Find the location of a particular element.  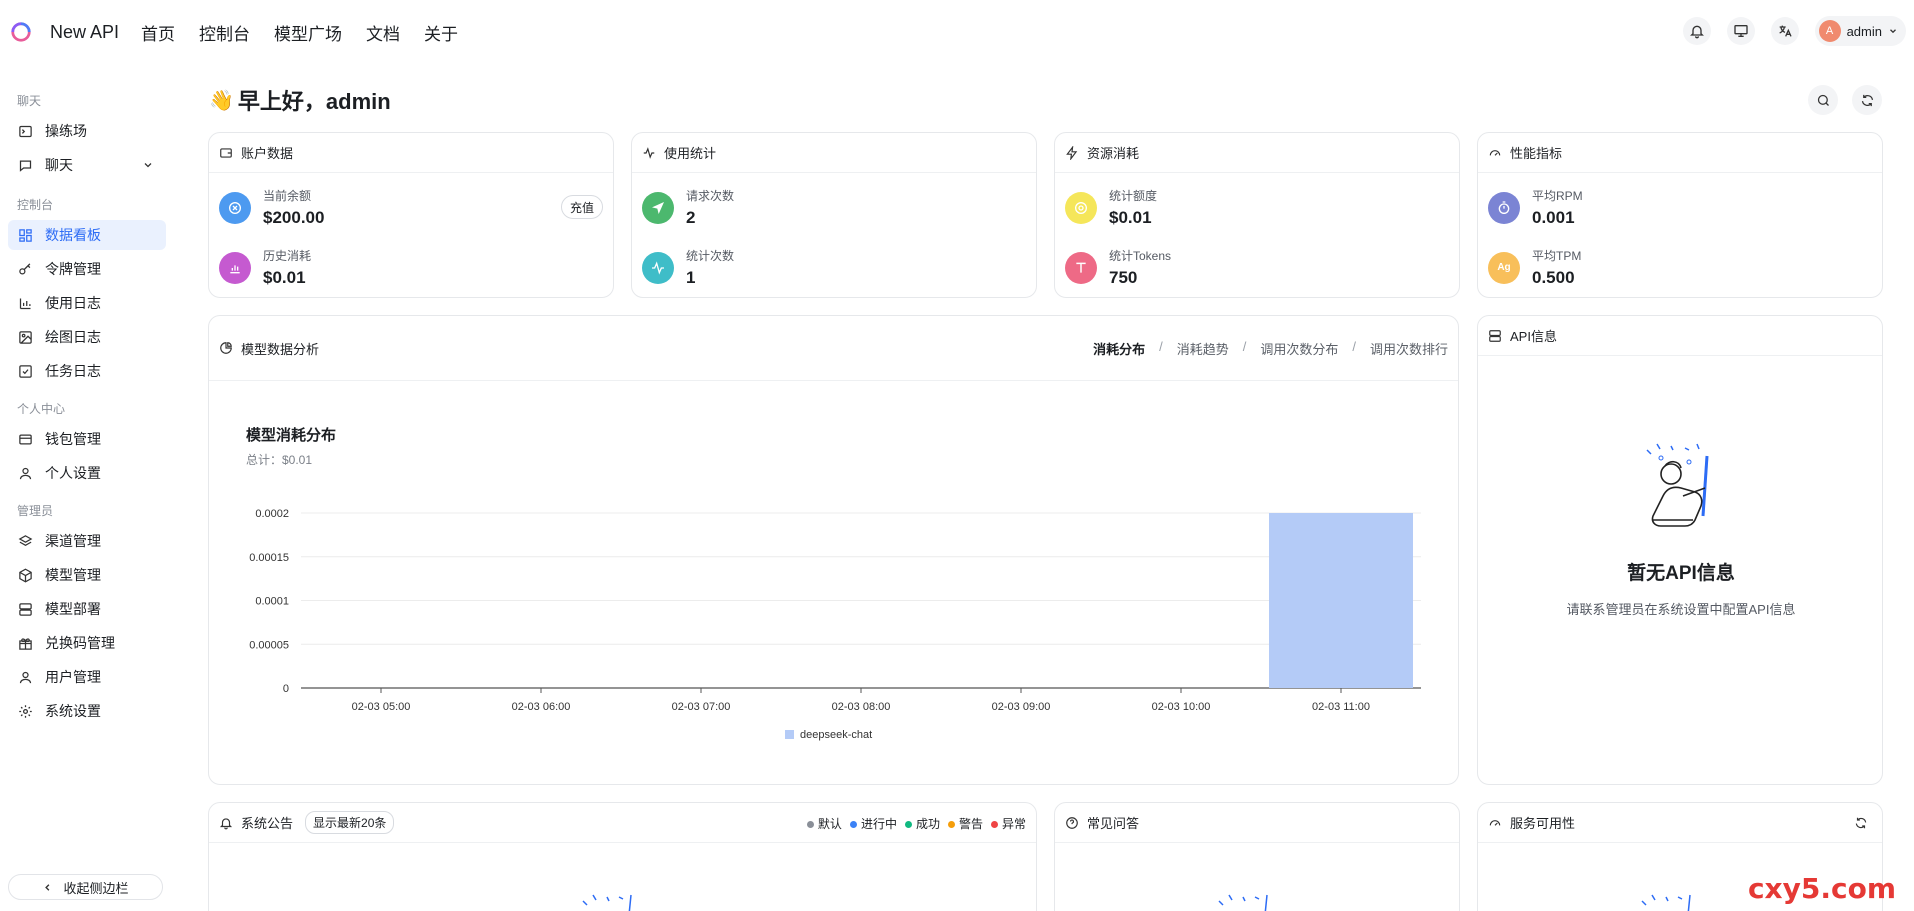

server-icon is located at coordinates (25, 609).